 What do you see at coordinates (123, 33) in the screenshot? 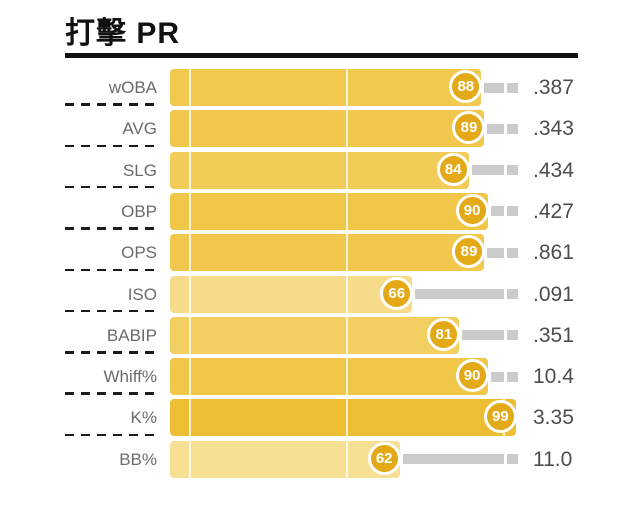
I see `page-title: 打擊 PR` at bounding box center [123, 33].